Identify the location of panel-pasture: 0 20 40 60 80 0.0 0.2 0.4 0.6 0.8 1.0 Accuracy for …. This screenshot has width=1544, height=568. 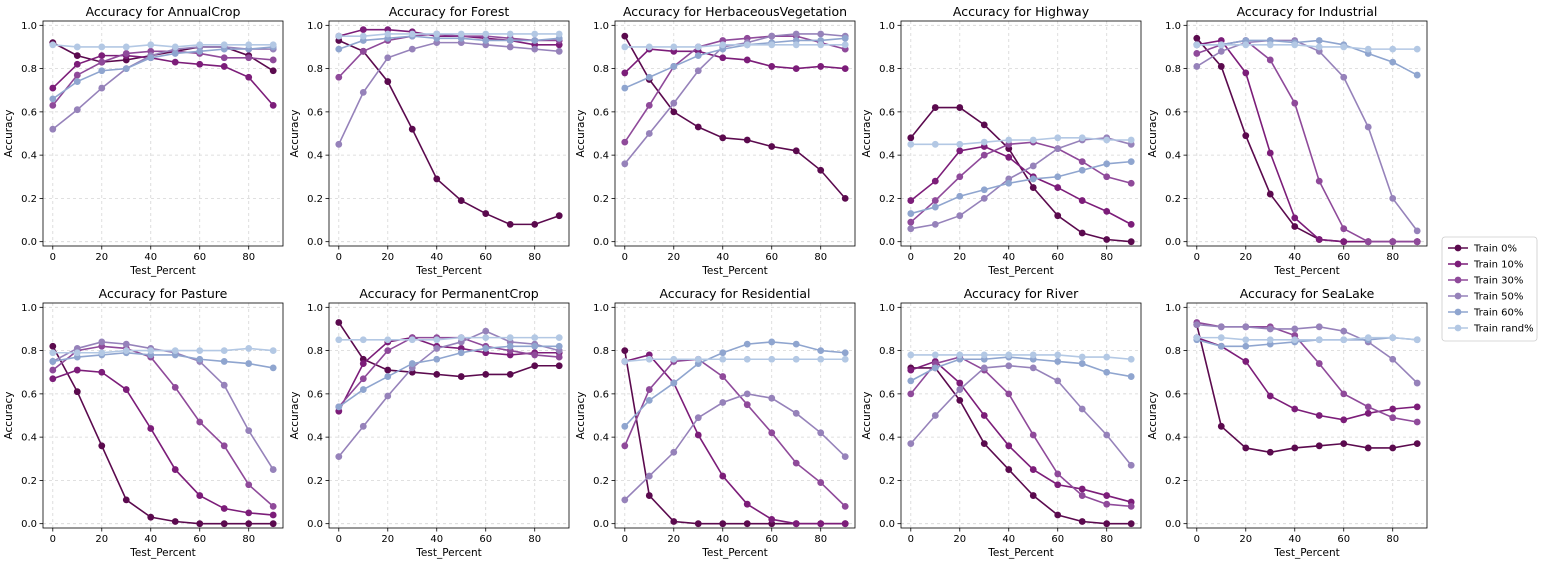
(143, 422).